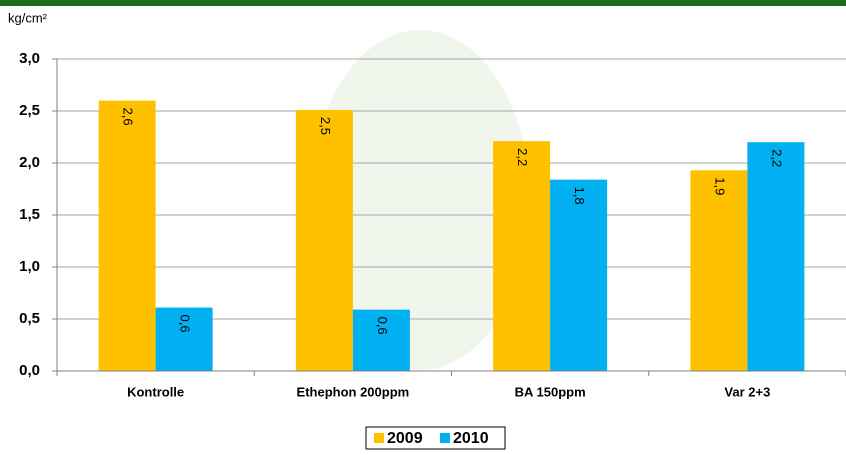 Image resolution: width=846 pixels, height=455 pixels. Describe the element at coordinates (128, 117) in the screenshot. I see `value-label: 2,6` at that location.